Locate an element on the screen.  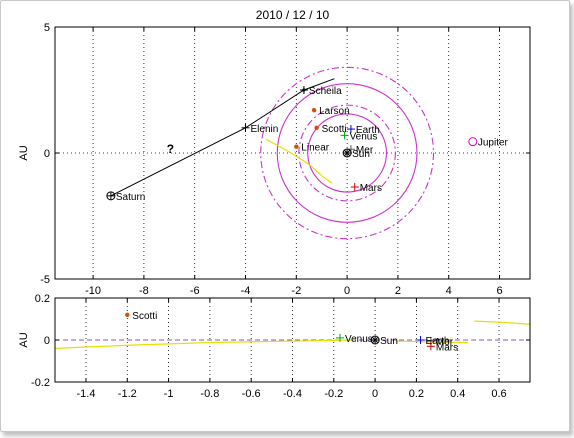
question-annotation: ? is located at coordinates (170, 149).